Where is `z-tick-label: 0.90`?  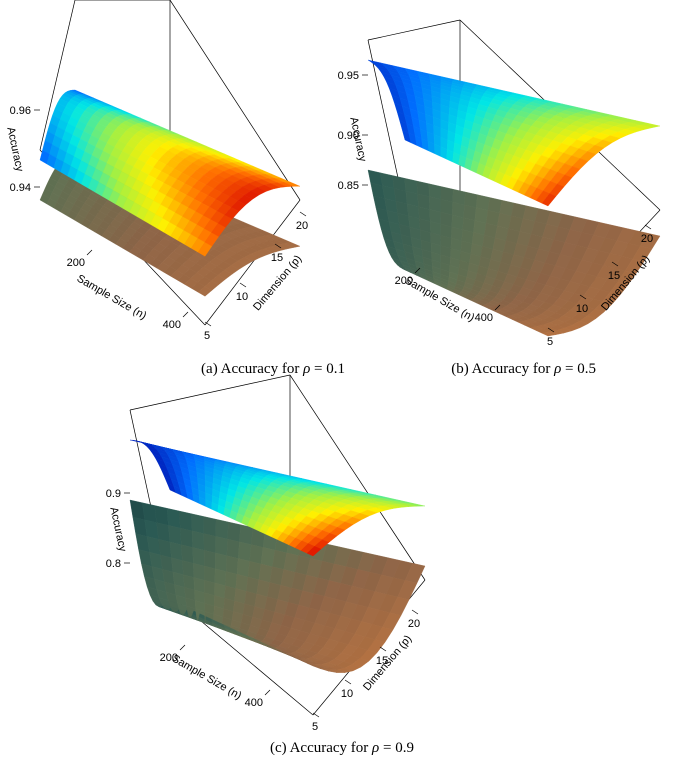
z-tick-label: 0.90 is located at coordinates (348, 136).